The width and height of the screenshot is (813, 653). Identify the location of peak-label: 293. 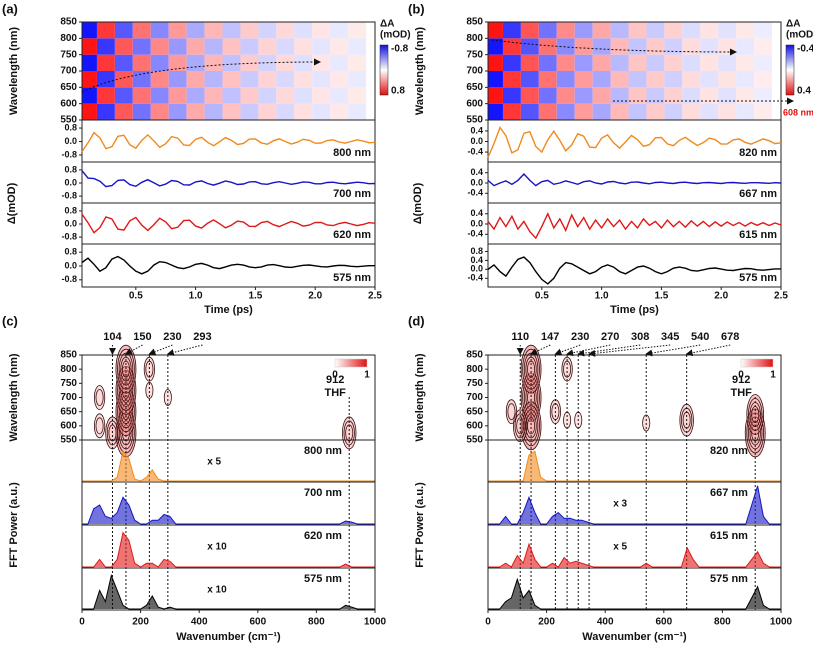
(202, 337).